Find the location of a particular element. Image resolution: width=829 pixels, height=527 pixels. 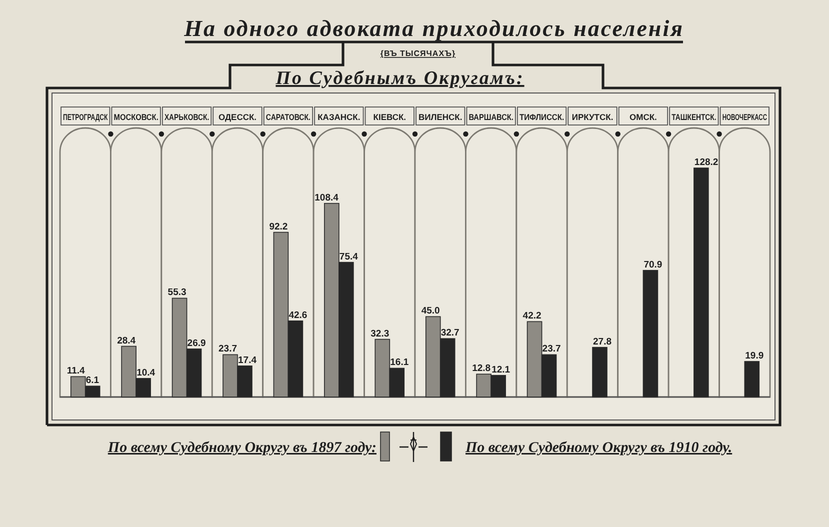

data-label: 26.9 is located at coordinates (196, 343).